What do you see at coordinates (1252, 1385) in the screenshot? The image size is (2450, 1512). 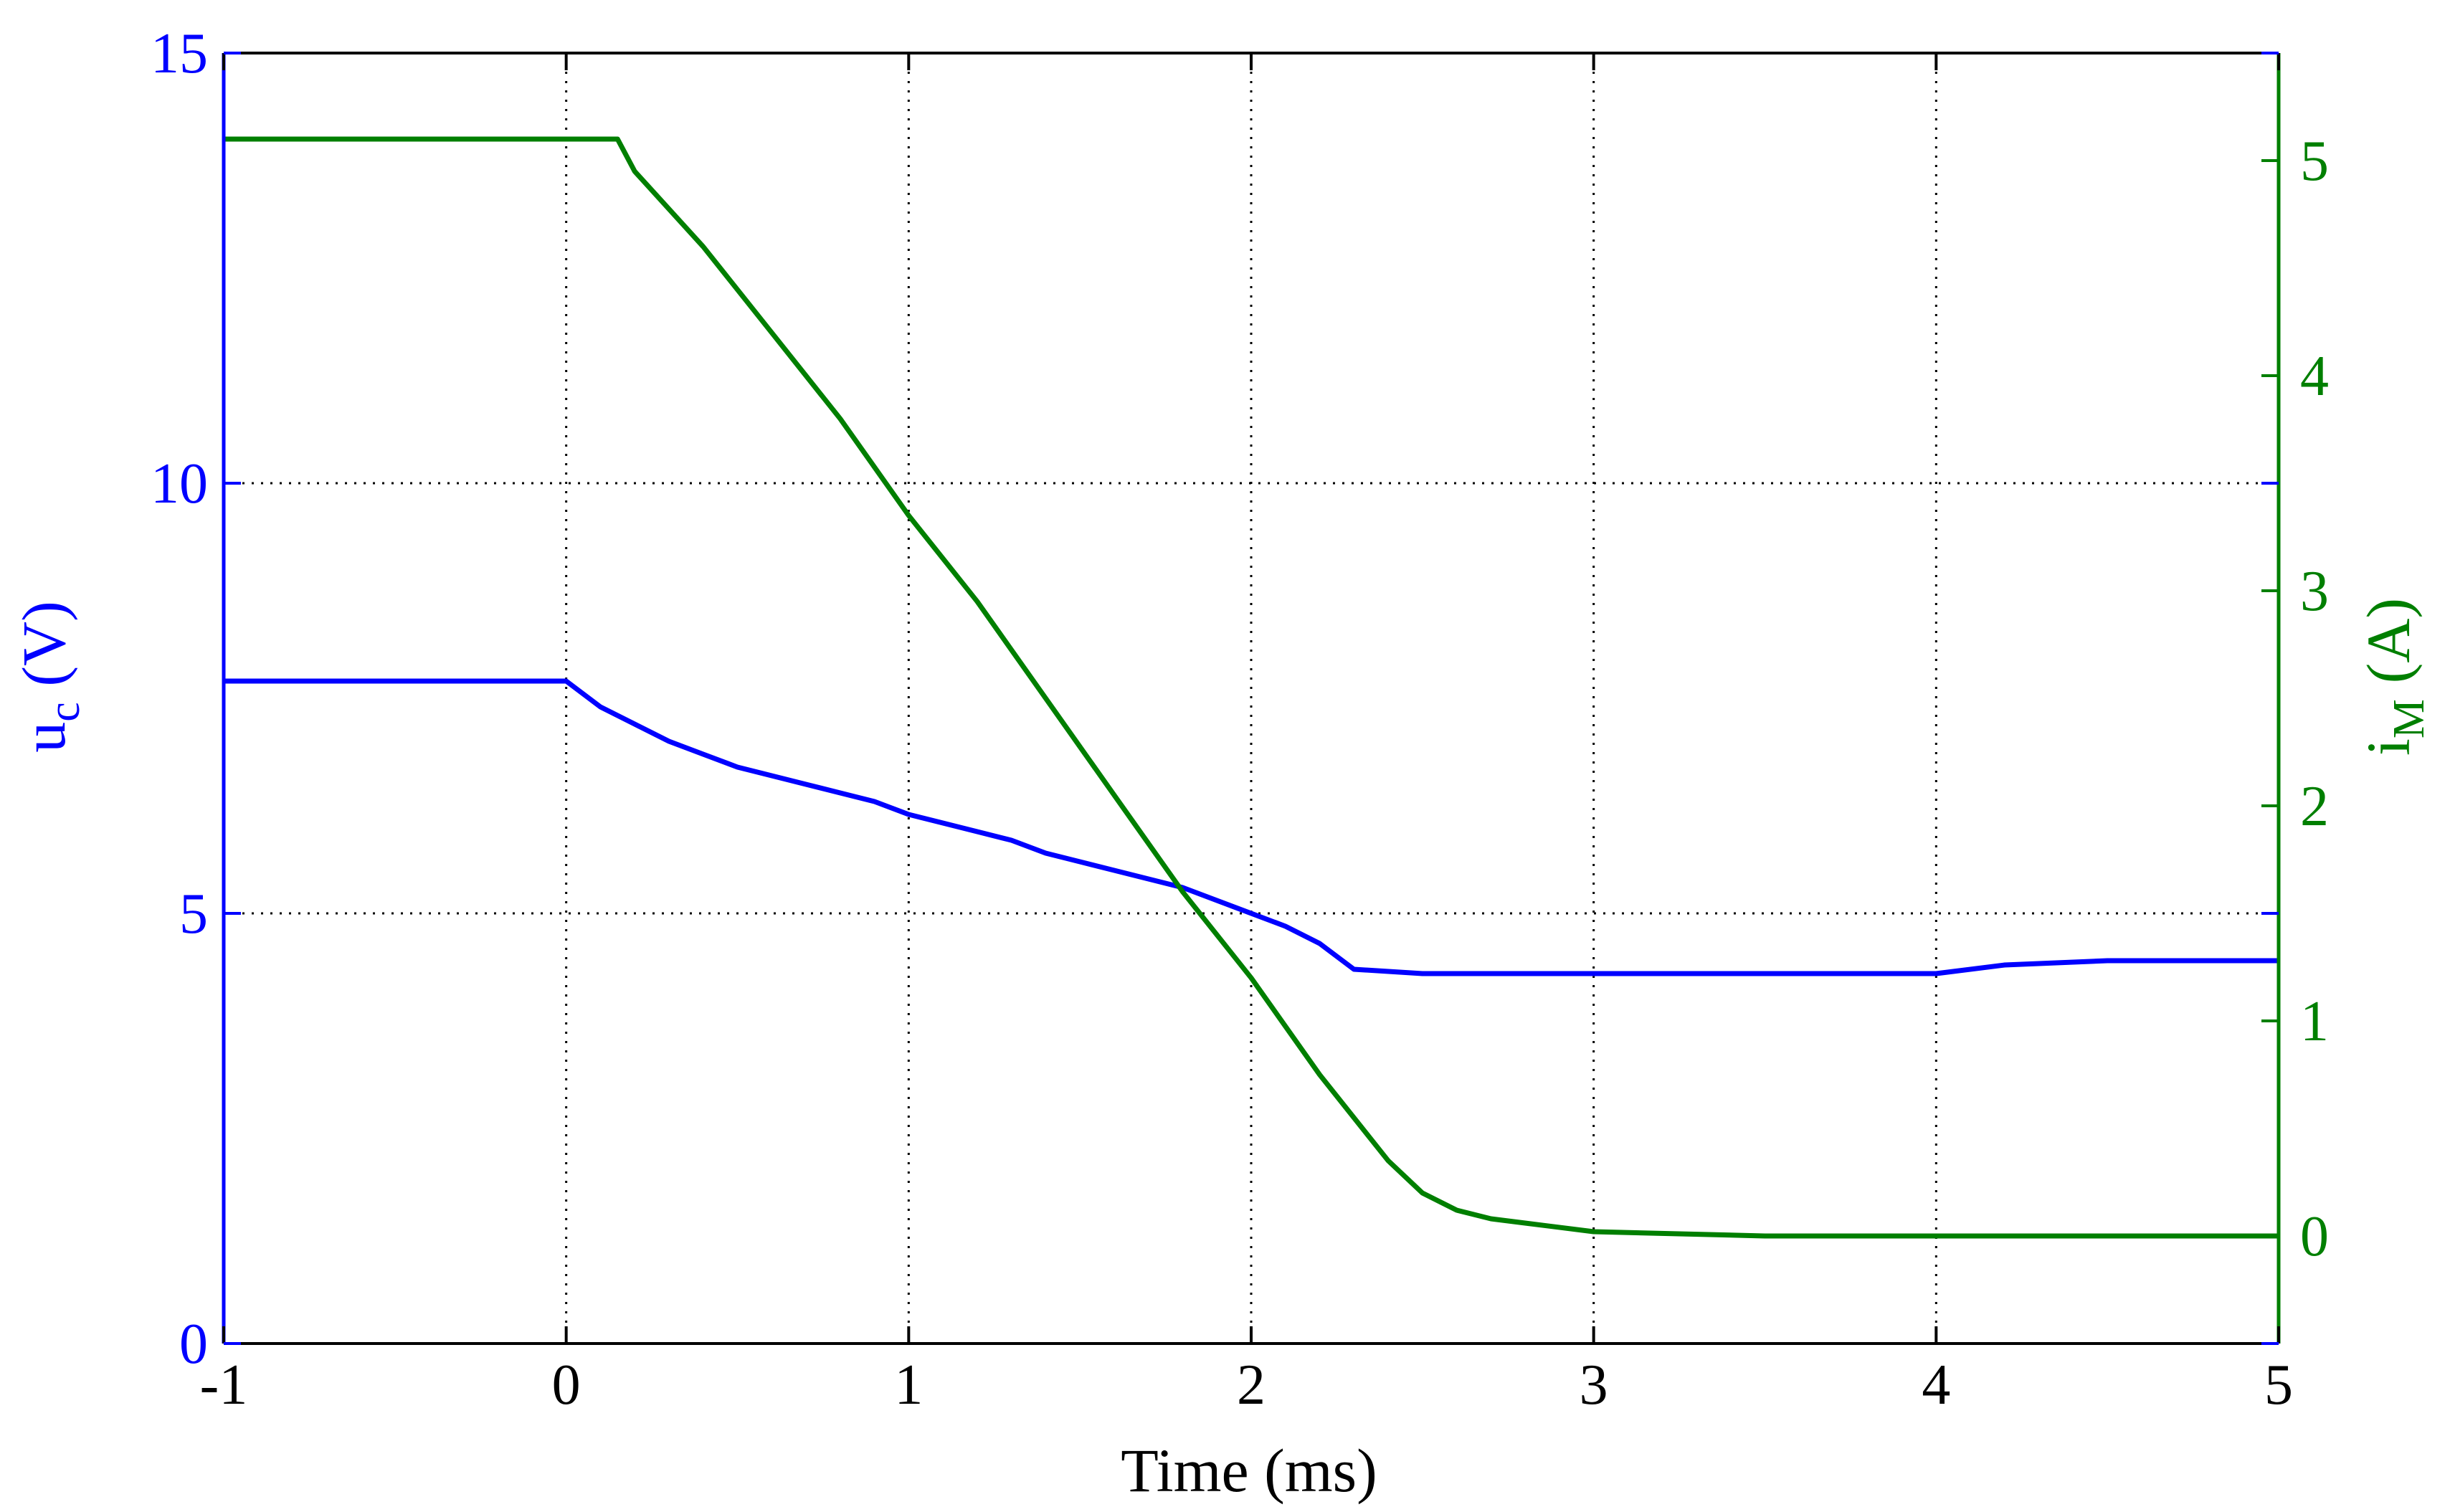 I see `x-tick-label-3: 2` at bounding box center [1252, 1385].